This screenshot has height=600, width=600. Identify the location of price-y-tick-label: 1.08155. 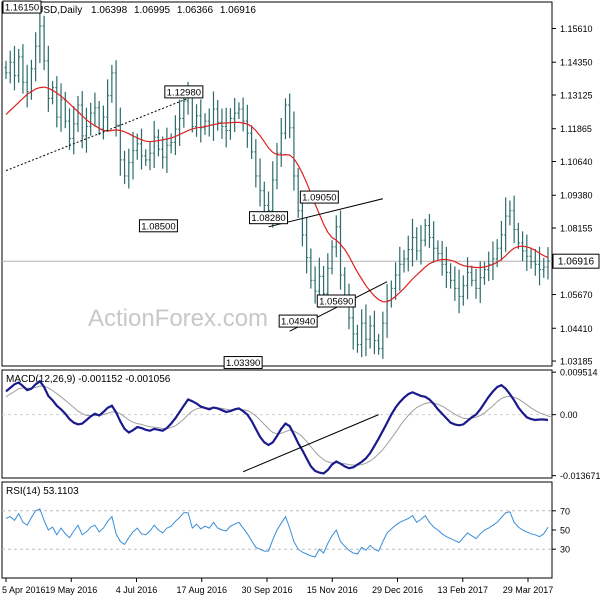
(576, 229).